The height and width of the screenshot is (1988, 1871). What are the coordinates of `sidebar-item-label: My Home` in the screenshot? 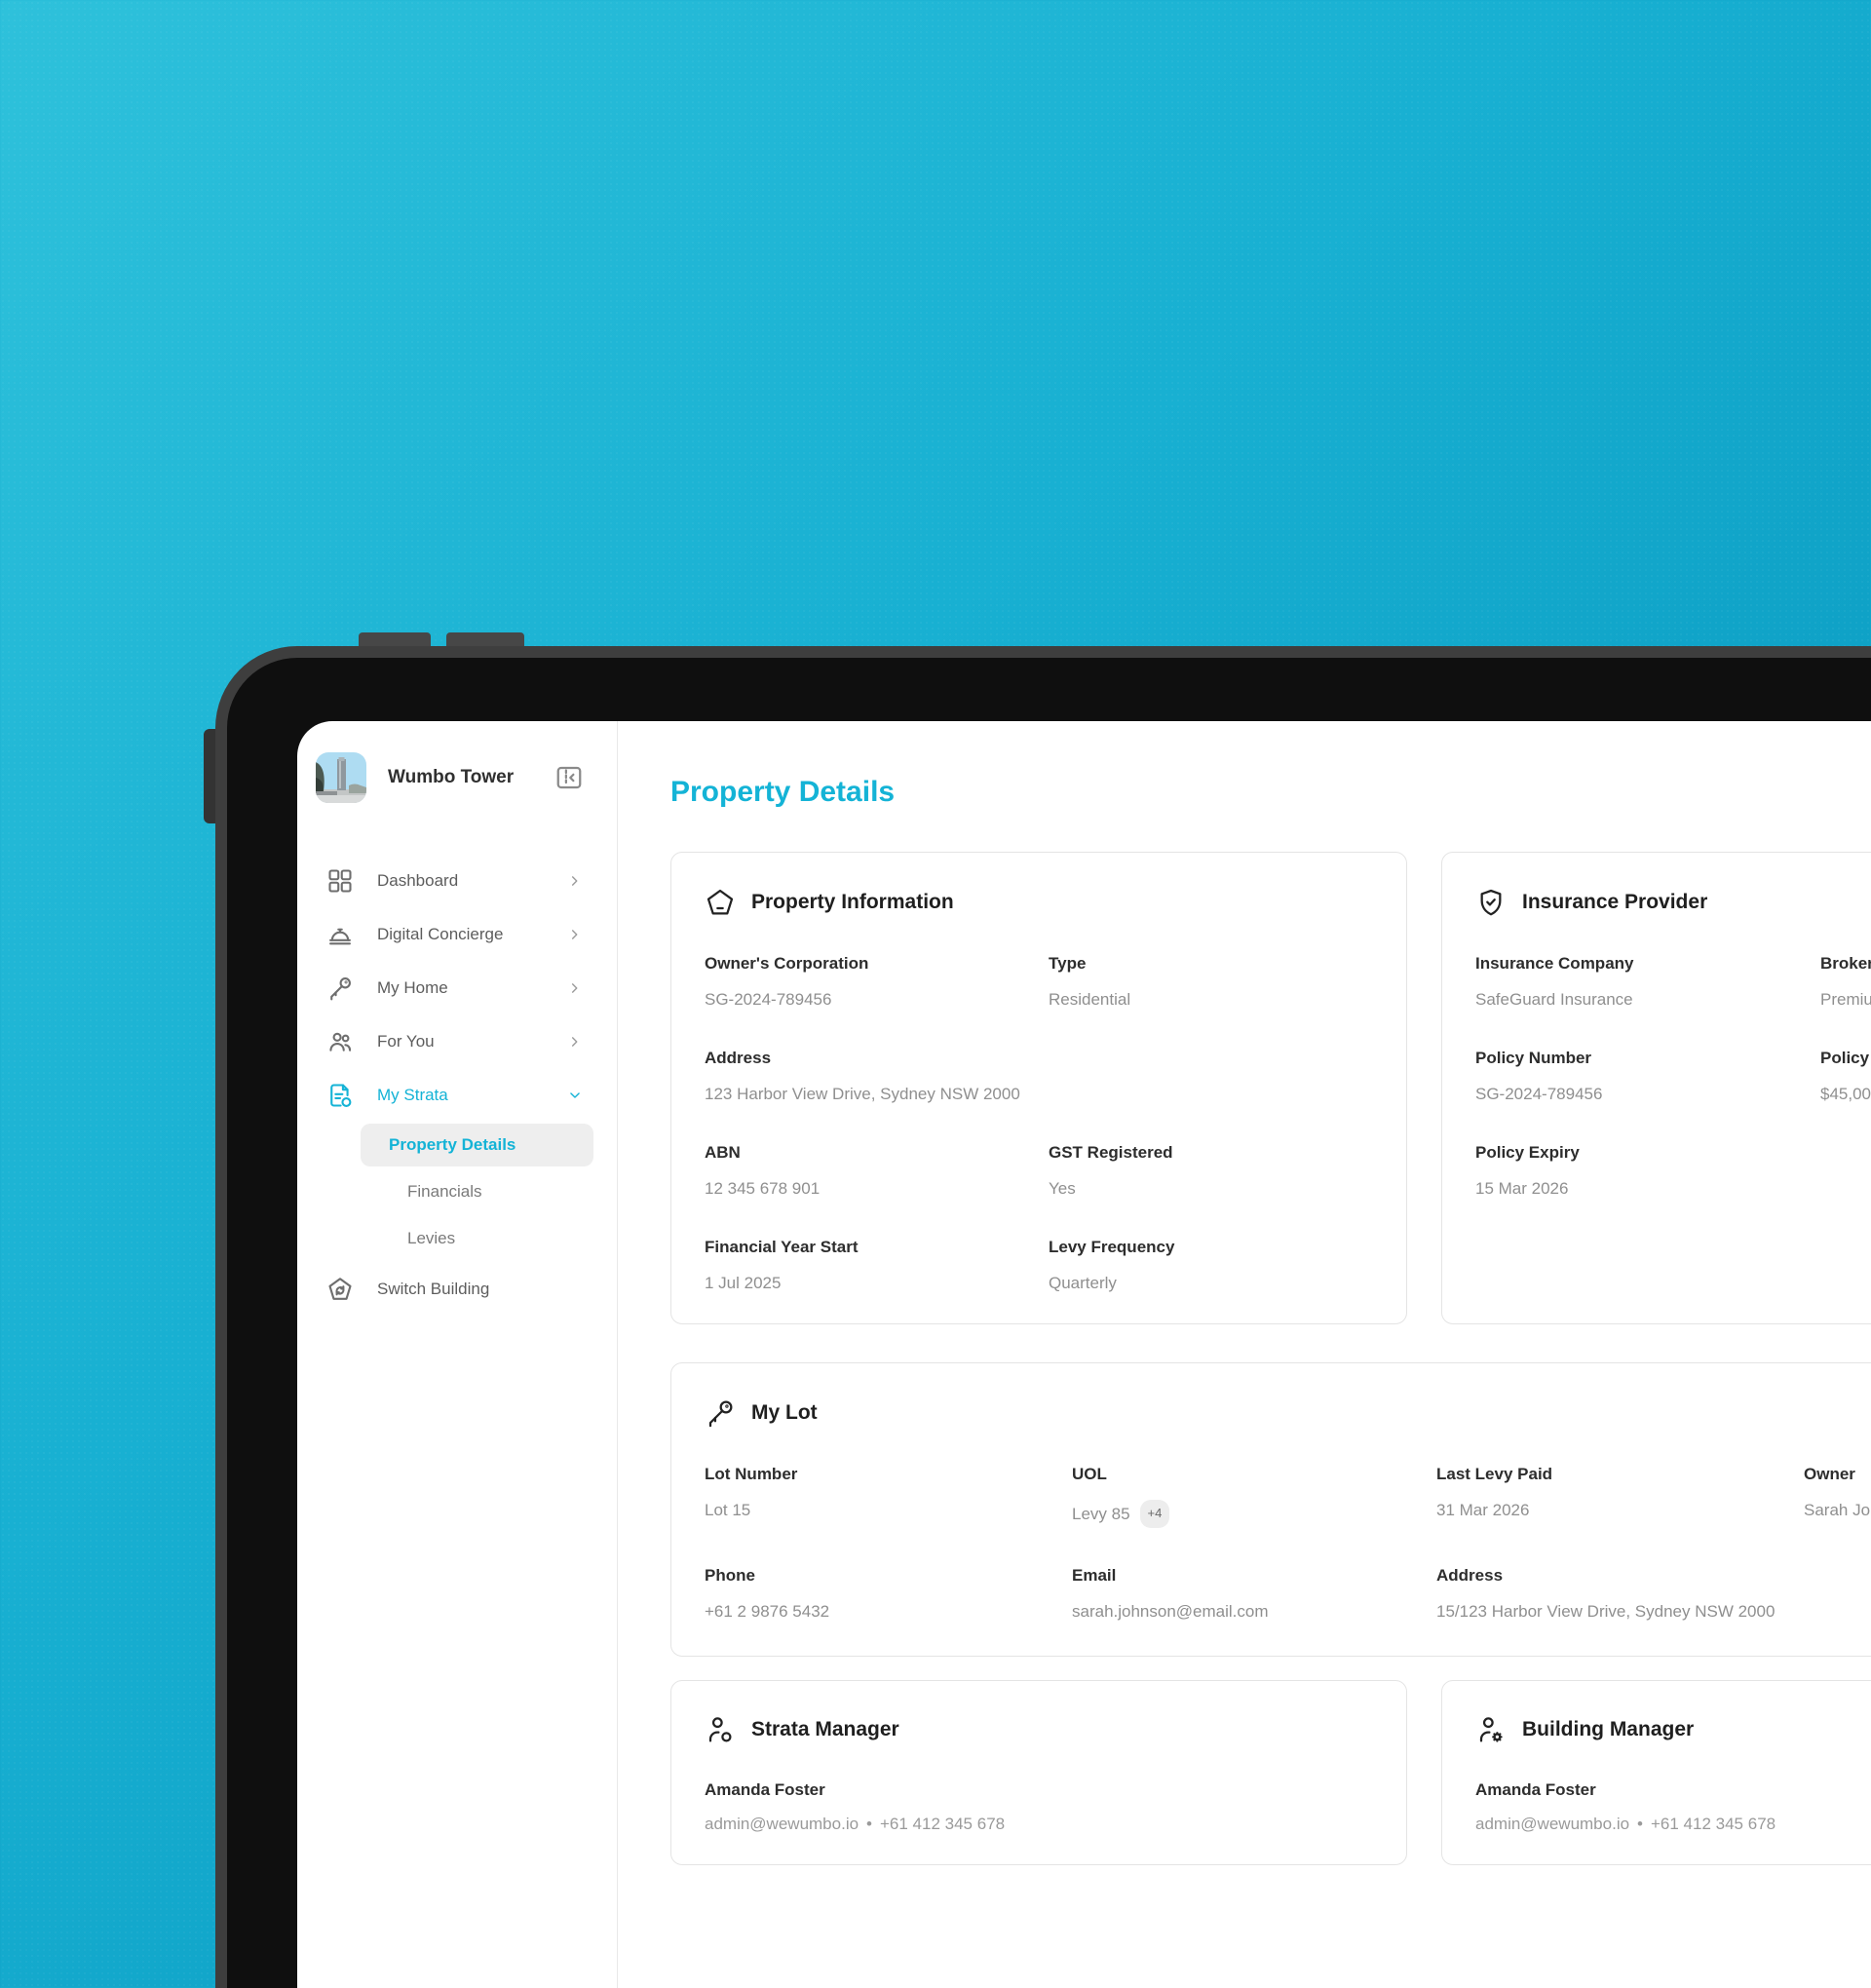 It's located at (412, 987).